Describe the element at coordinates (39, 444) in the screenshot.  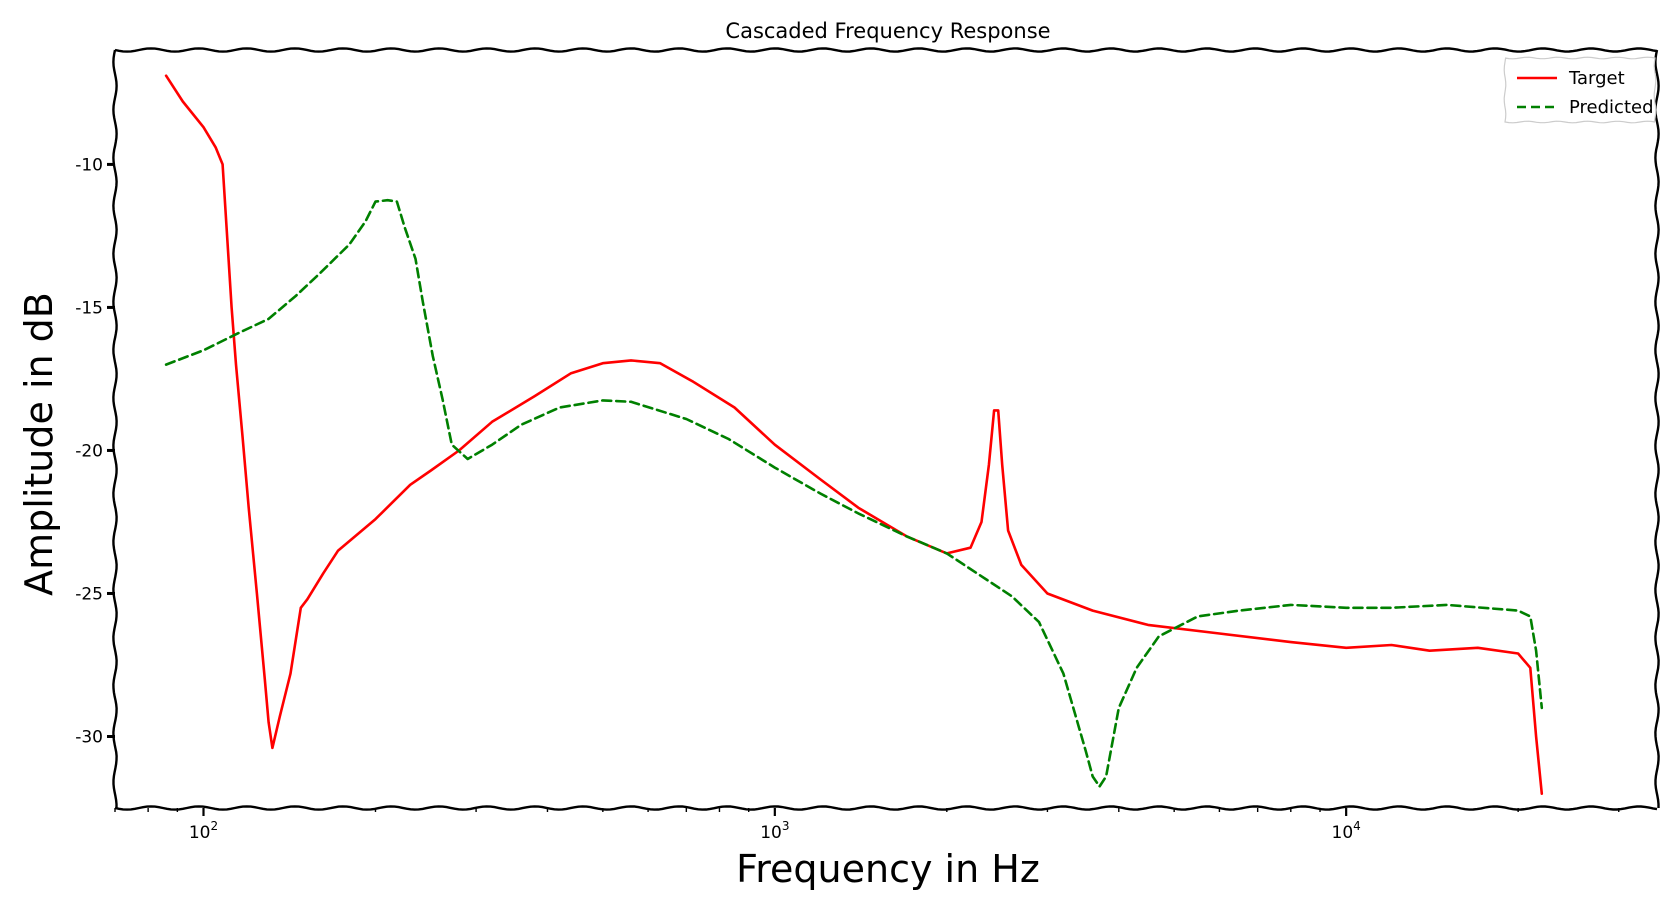
I see `y-axis-label: Amplitude in dB` at that location.